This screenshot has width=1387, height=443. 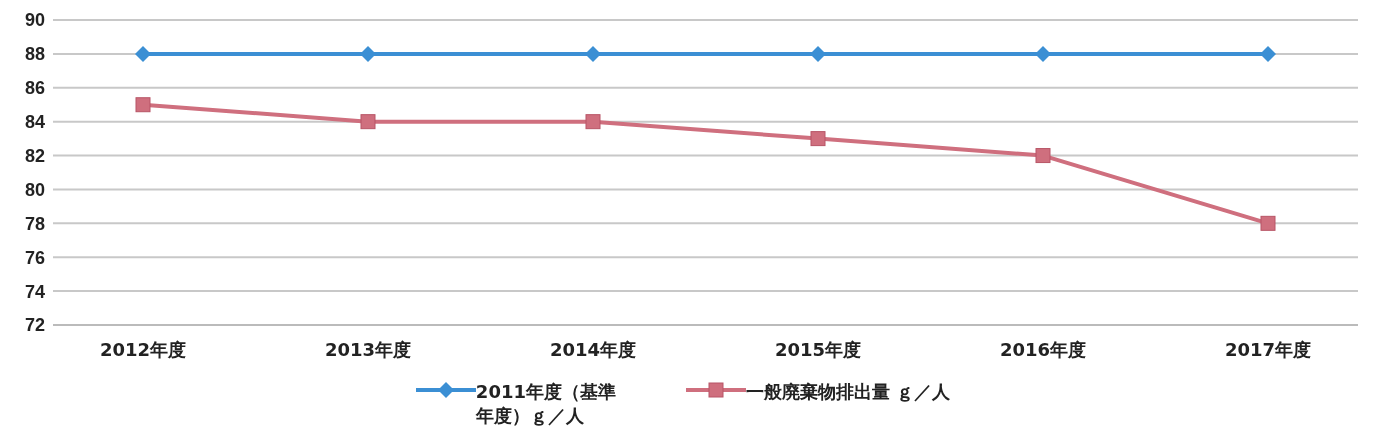 I want to click on y-tick-label: 76, so click(x=34, y=257).